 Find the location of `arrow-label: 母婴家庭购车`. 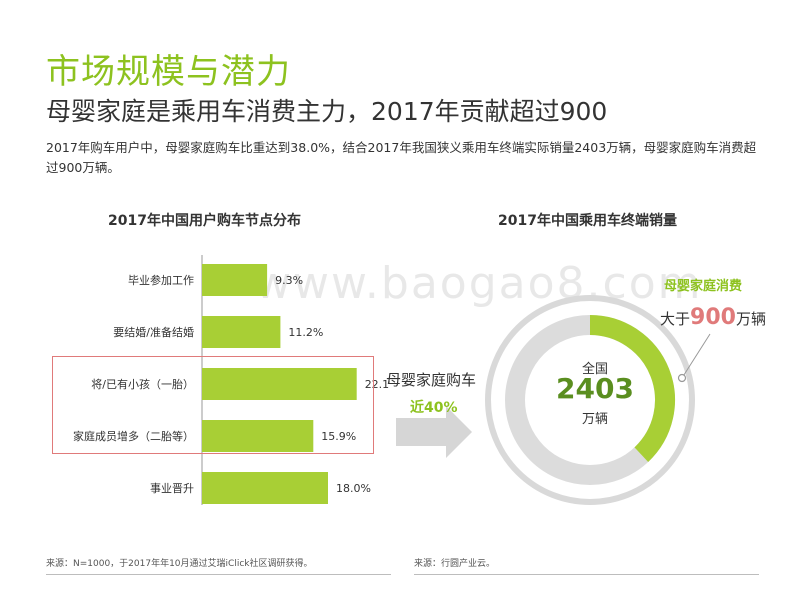

arrow-label: 母婴家庭购车 is located at coordinates (431, 380).